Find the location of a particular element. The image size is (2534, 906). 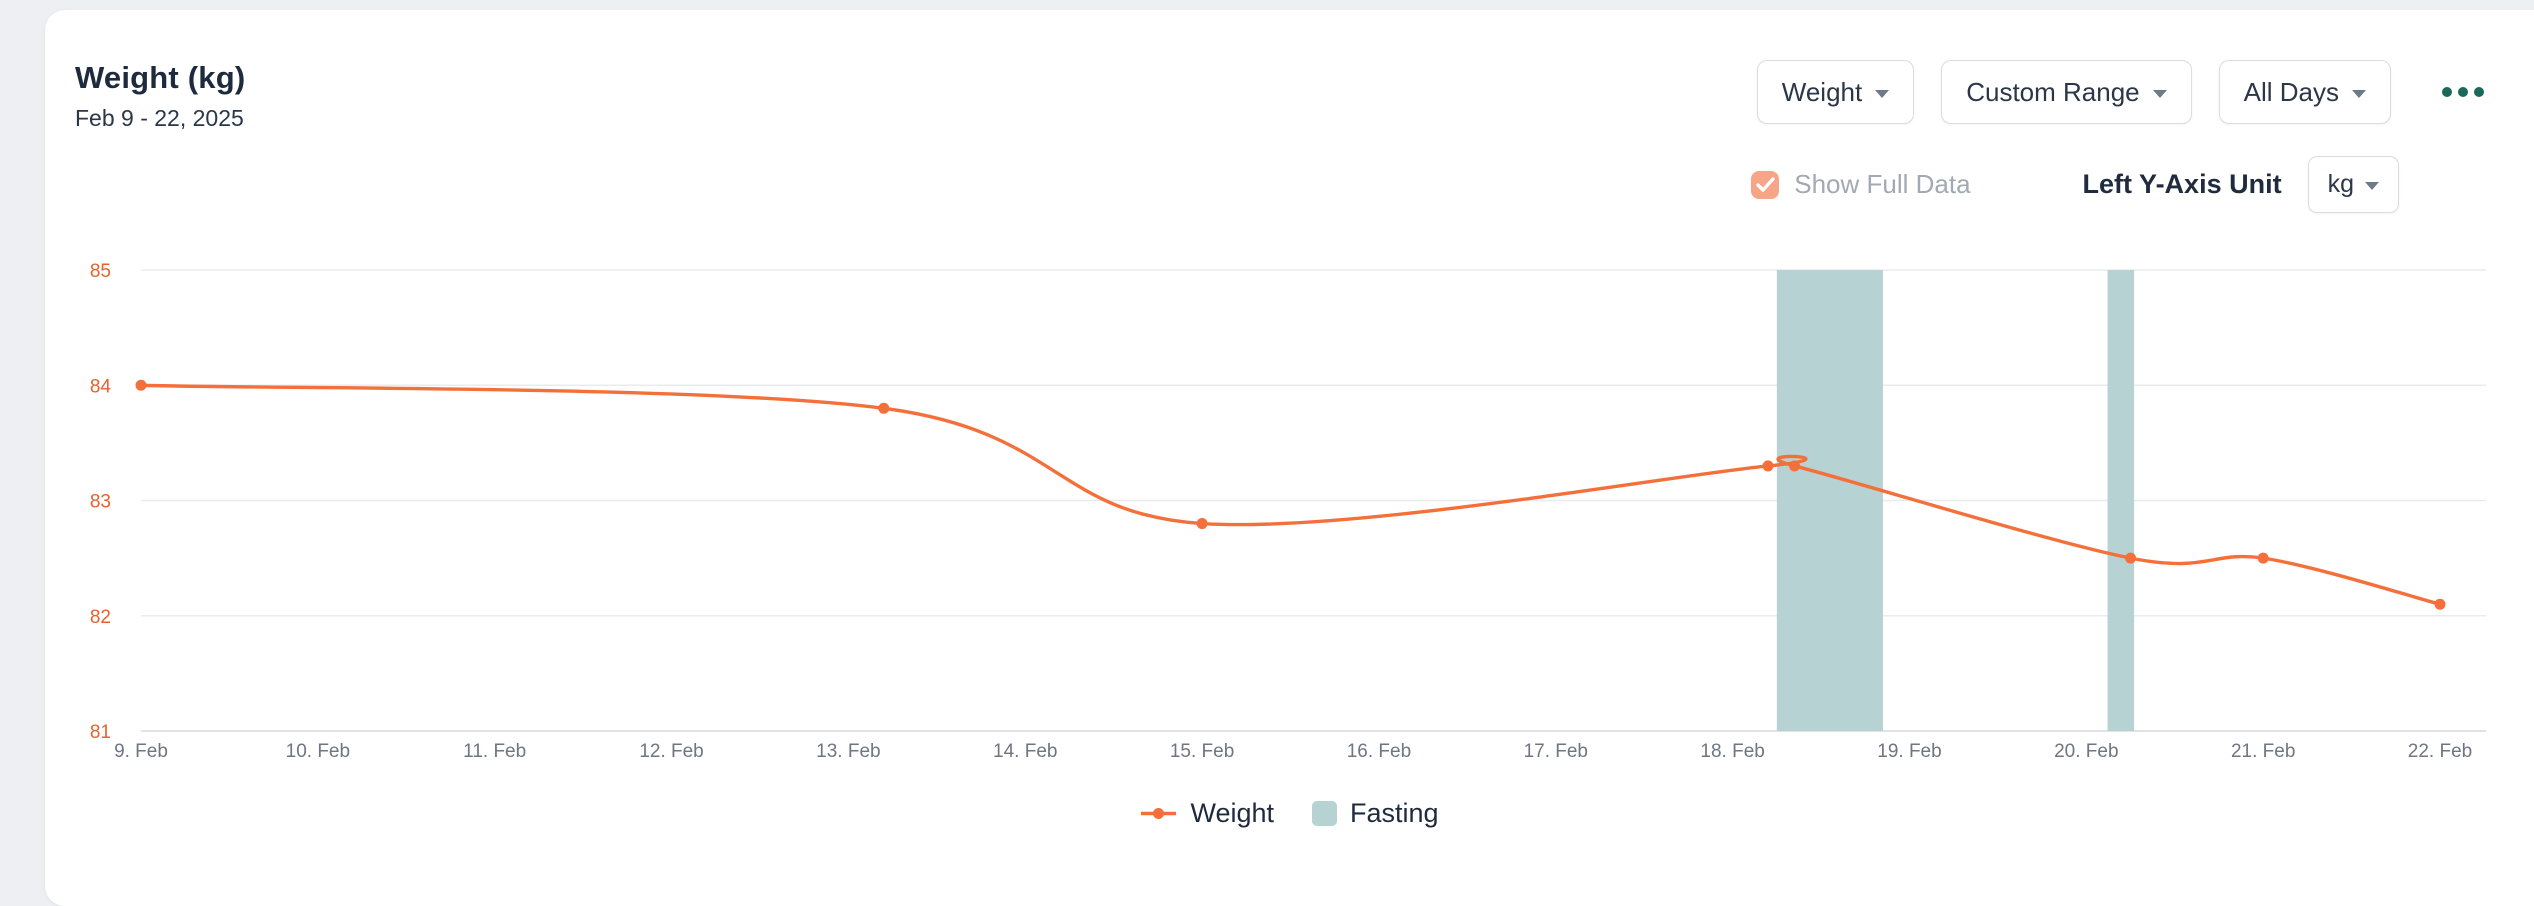

date-range-subtitle: Feb 9 - 22, 2025 is located at coordinates (159, 118).